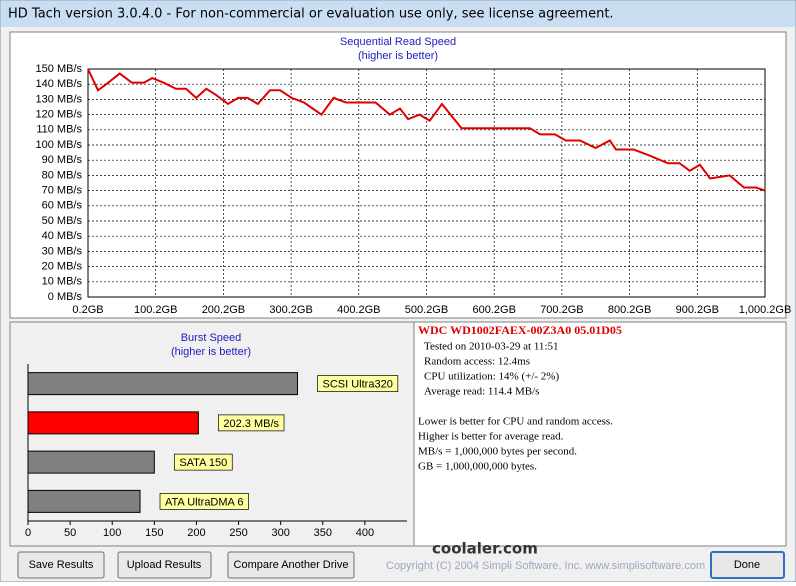  What do you see at coordinates (497, 452) in the screenshot?
I see `note-line: MB/s = 1,000,000 bytes per second.` at bounding box center [497, 452].